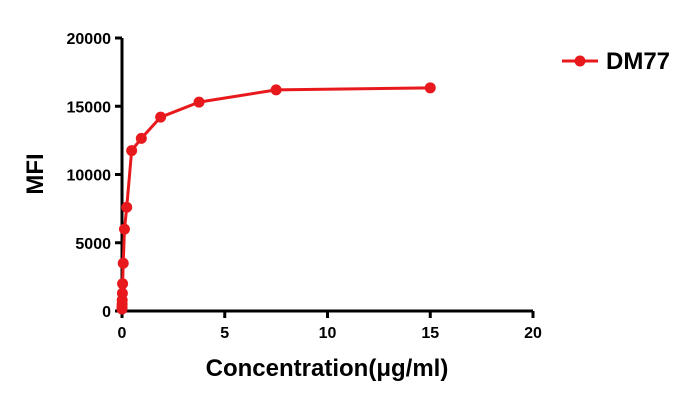 Image resolution: width=698 pixels, height=400 pixels. I want to click on y-tick-label: 20000, so click(89, 39).